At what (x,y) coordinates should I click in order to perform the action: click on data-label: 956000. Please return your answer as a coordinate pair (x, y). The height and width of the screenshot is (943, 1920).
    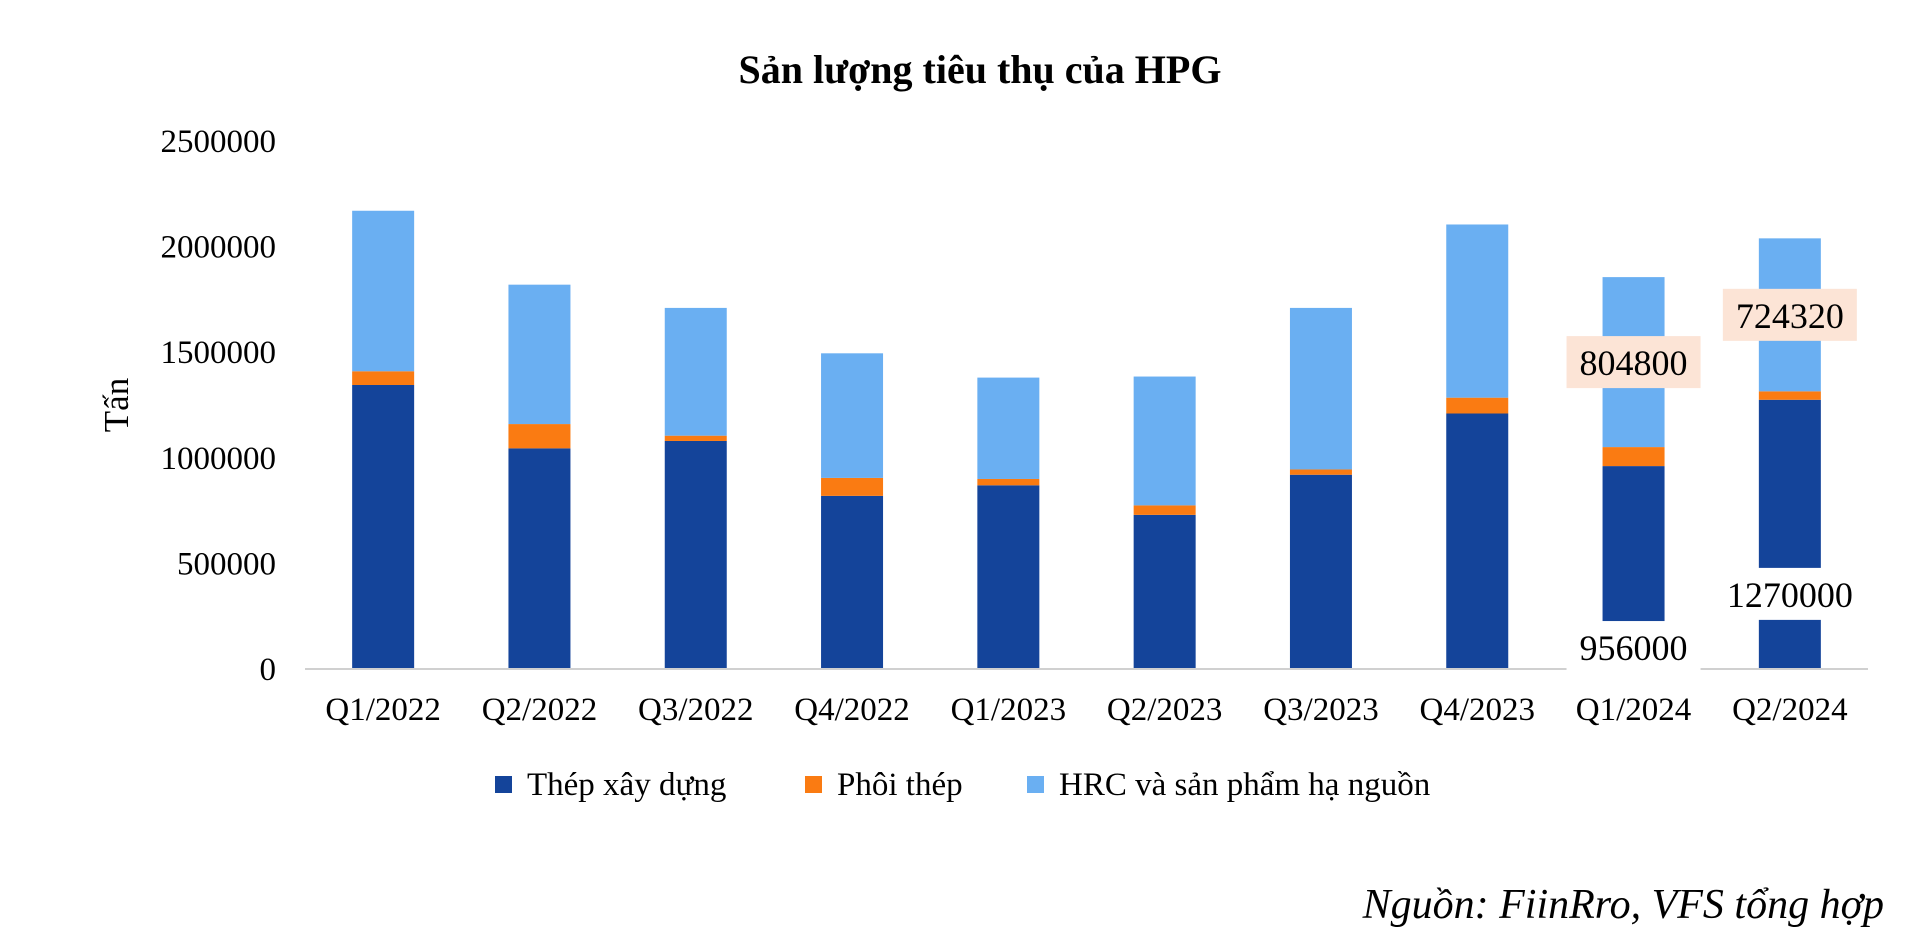
    Looking at the image, I should click on (1634, 648).